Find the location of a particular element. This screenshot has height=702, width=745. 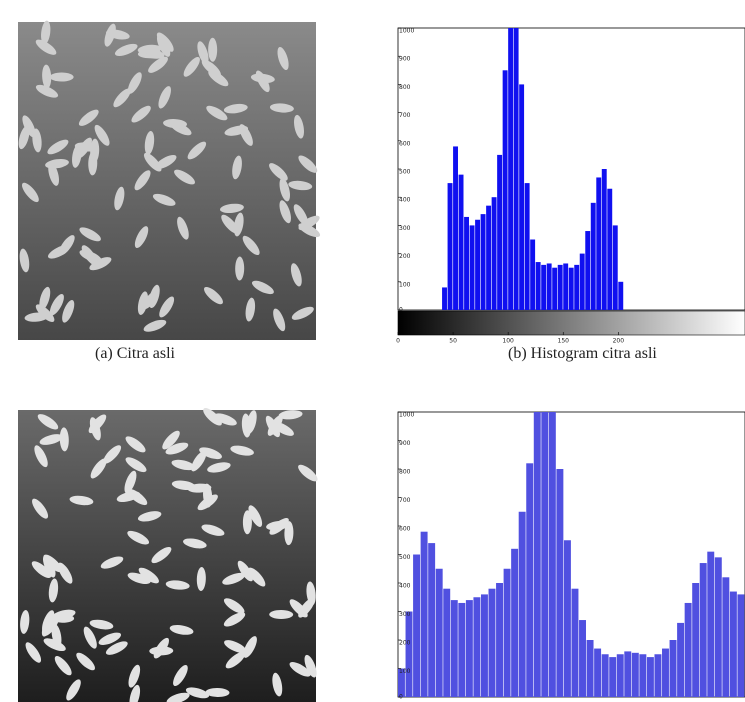

y-tick-label: 100 is located at coordinates (405, 671).